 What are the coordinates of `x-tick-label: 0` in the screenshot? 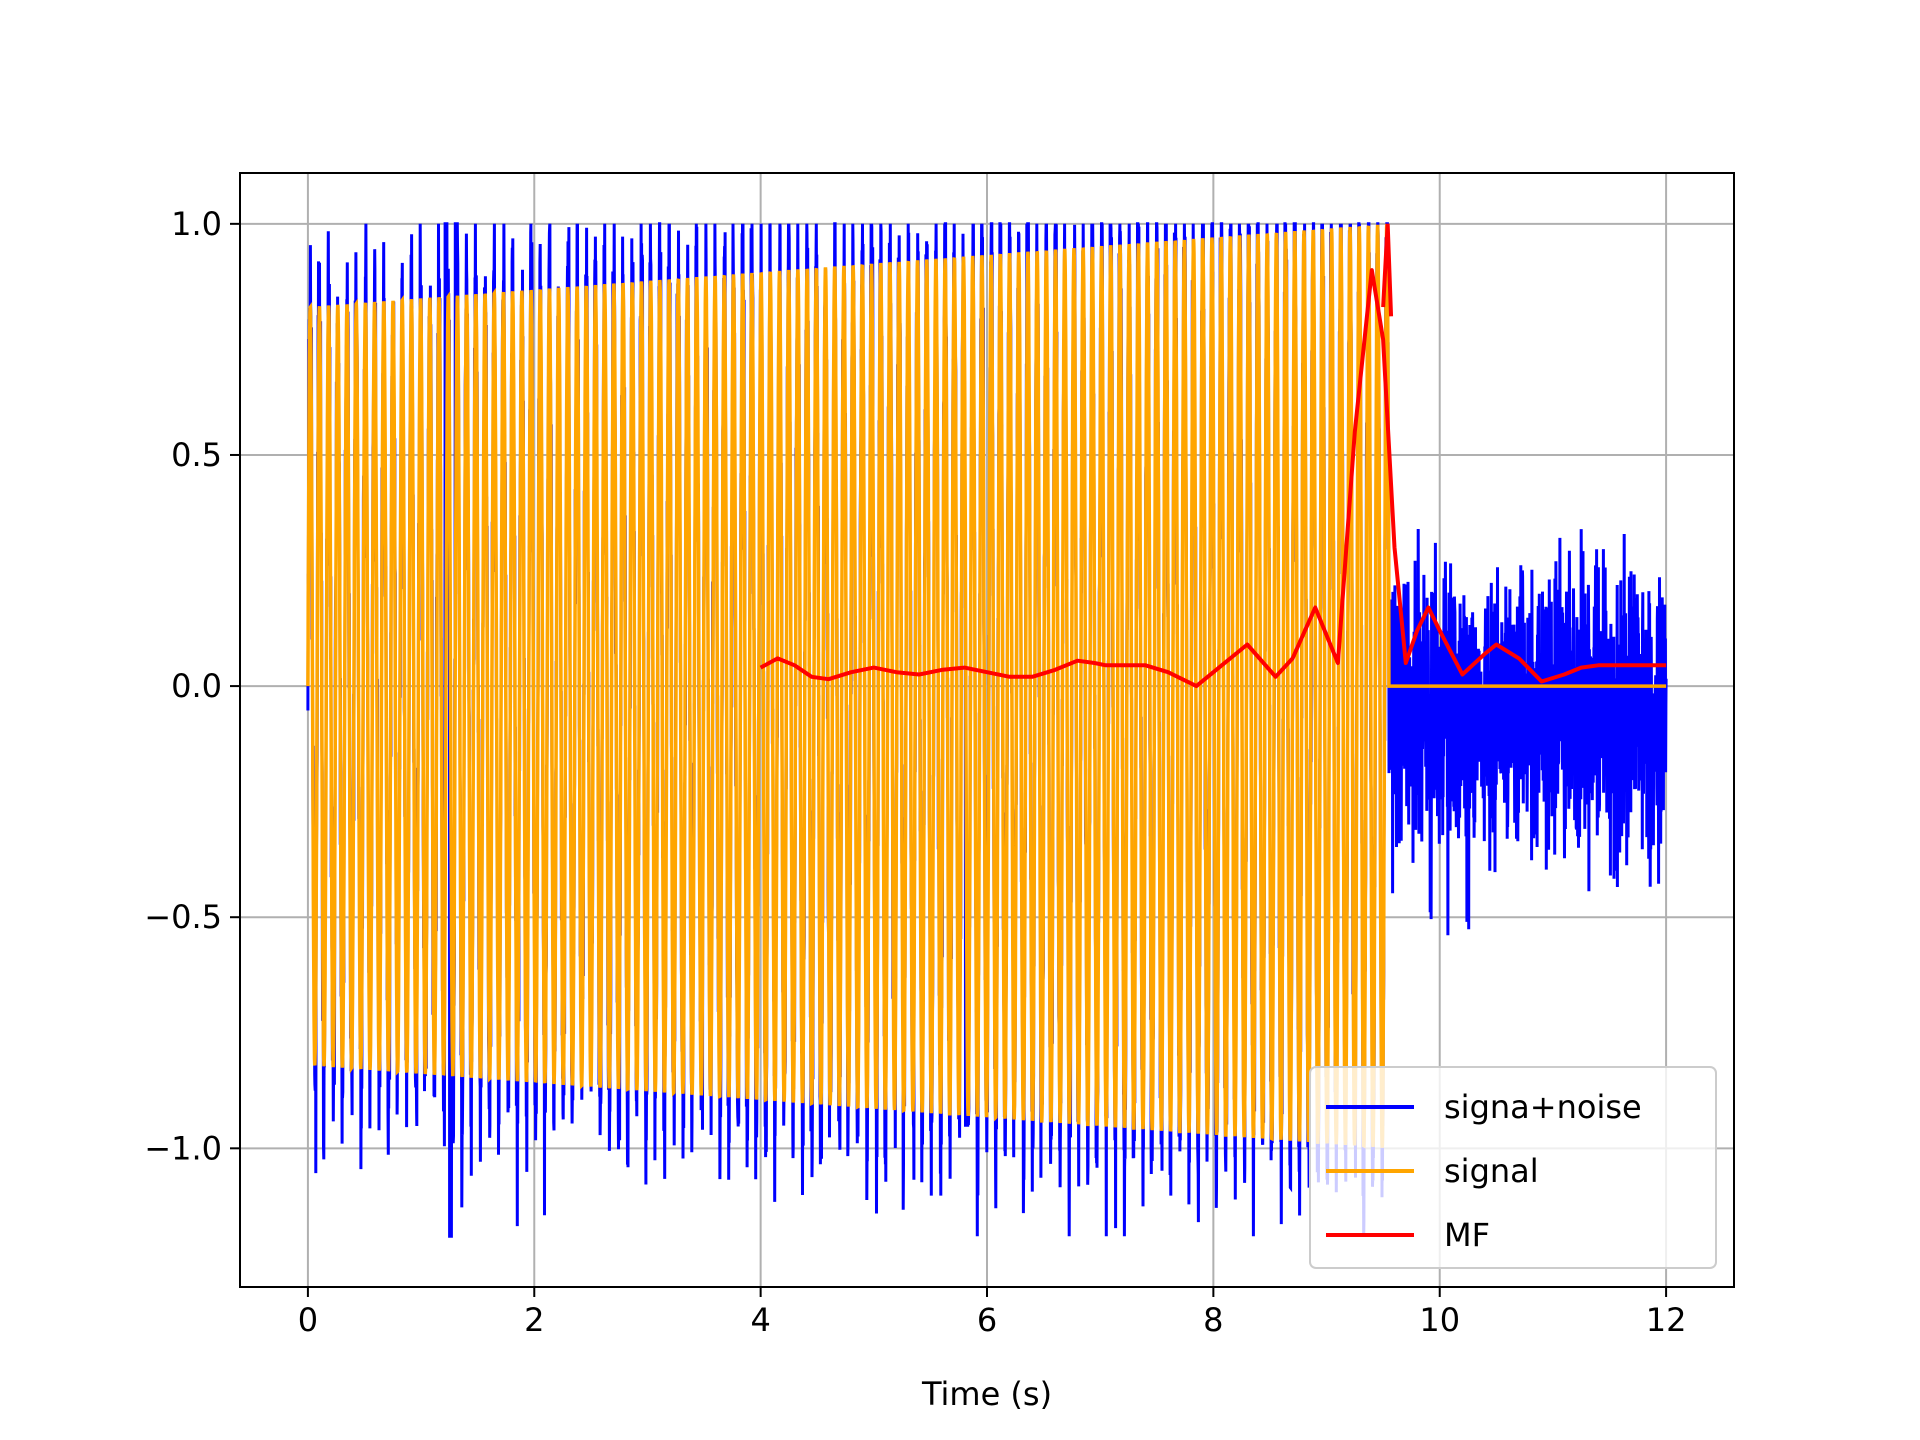 It's located at (308, 1320).